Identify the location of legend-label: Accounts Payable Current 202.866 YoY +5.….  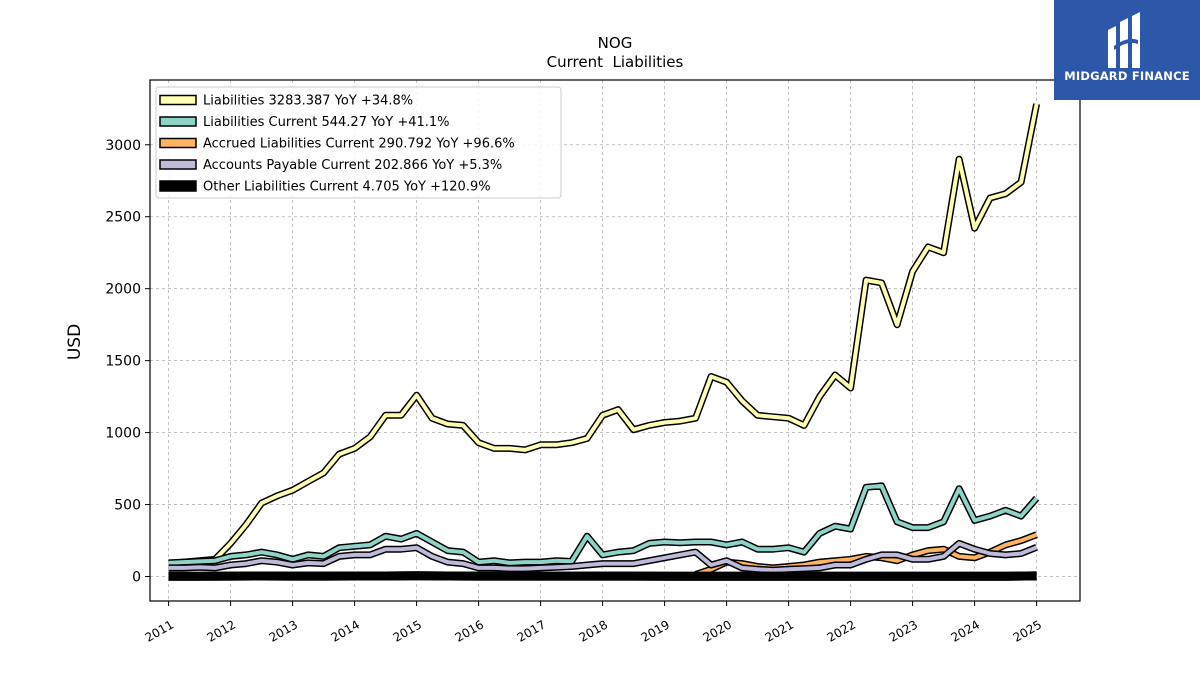
(352, 165).